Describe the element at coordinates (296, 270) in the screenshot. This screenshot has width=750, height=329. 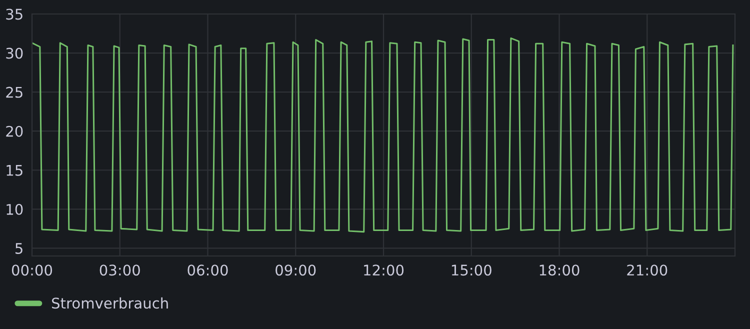
I see `x-tick-label: 09:00` at that location.